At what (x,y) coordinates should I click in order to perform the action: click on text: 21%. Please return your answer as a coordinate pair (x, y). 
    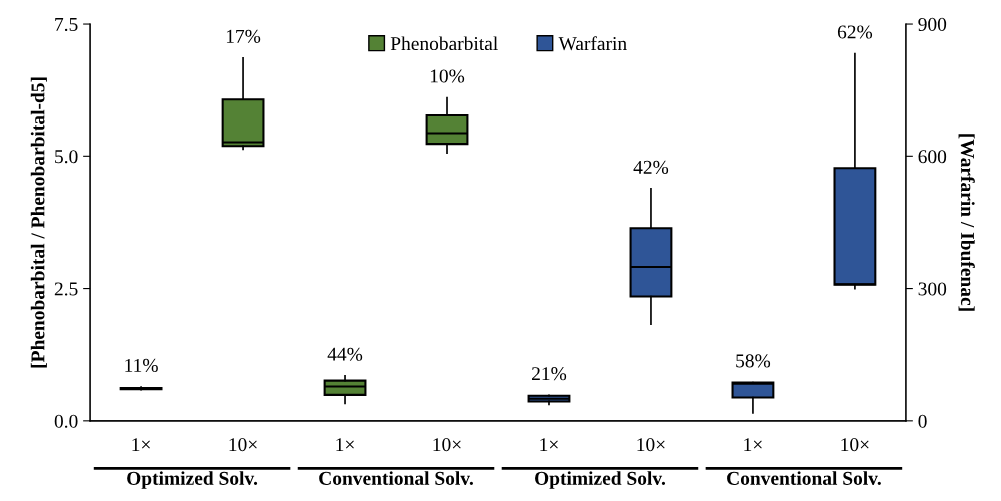
    Looking at the image, I should click on (549, 374).